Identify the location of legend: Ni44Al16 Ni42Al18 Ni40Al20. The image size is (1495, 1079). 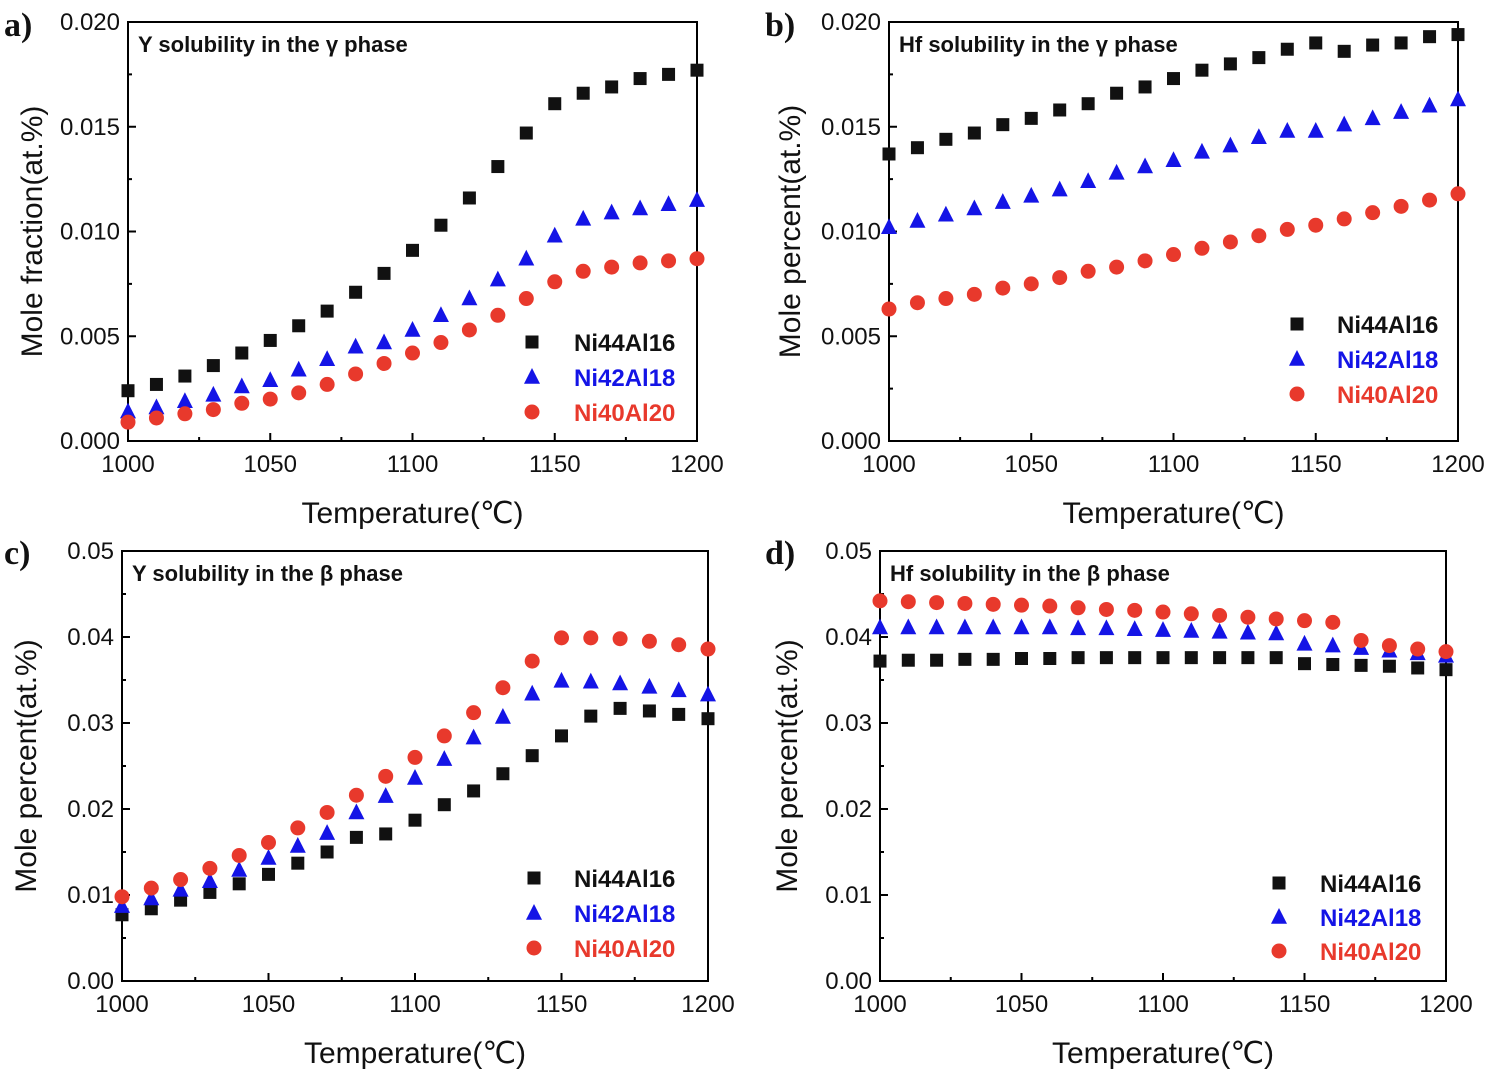
(1363, 360).